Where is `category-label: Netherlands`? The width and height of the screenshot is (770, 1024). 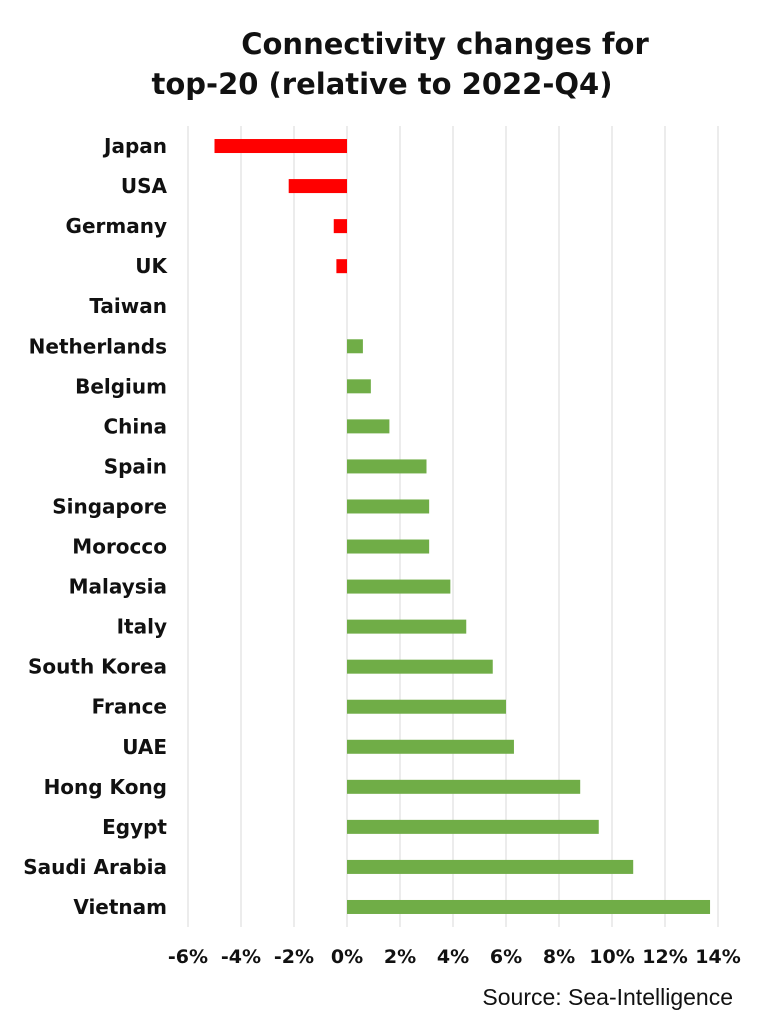
category-label: Netherlands is located at coordinates (98, 346).